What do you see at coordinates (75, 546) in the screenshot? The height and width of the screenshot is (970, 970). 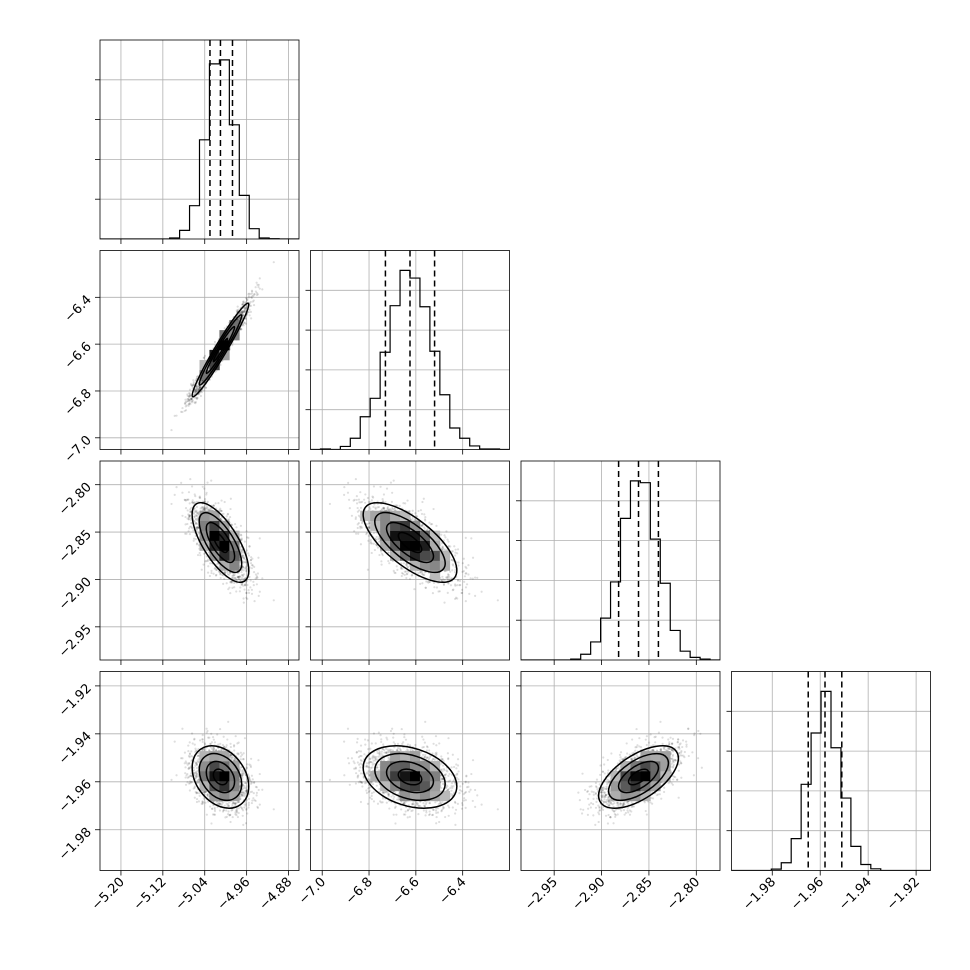 I see `y-tick-label-2-2: −2.85` at bounding box center [75, 546].